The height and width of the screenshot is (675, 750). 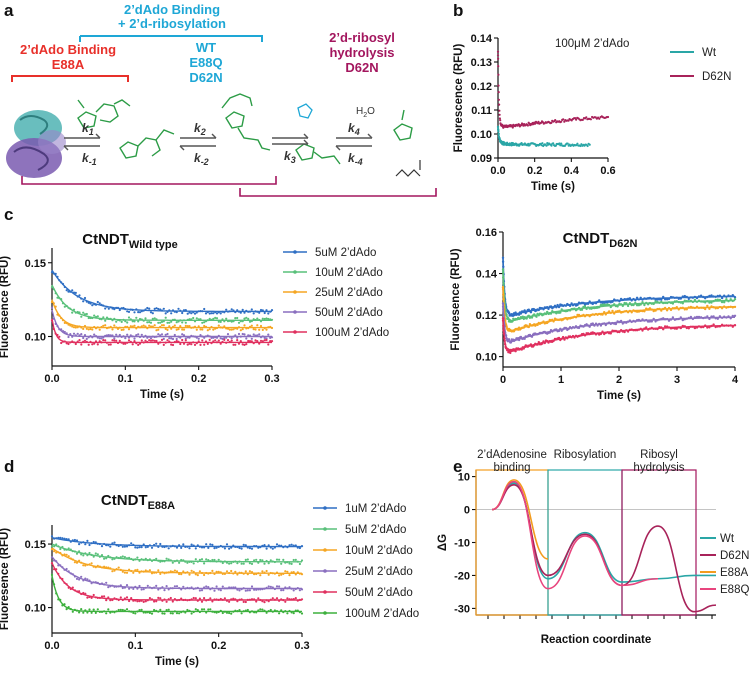 I want to click on x-tick-label: 0.1, so click(x=125, y=379).